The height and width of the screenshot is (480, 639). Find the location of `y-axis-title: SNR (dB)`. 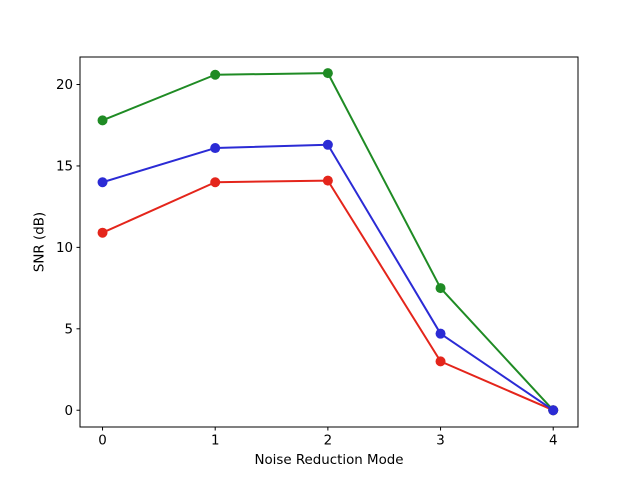

y-axis-title: SNR (dB) is located at coordinates (40, 242).